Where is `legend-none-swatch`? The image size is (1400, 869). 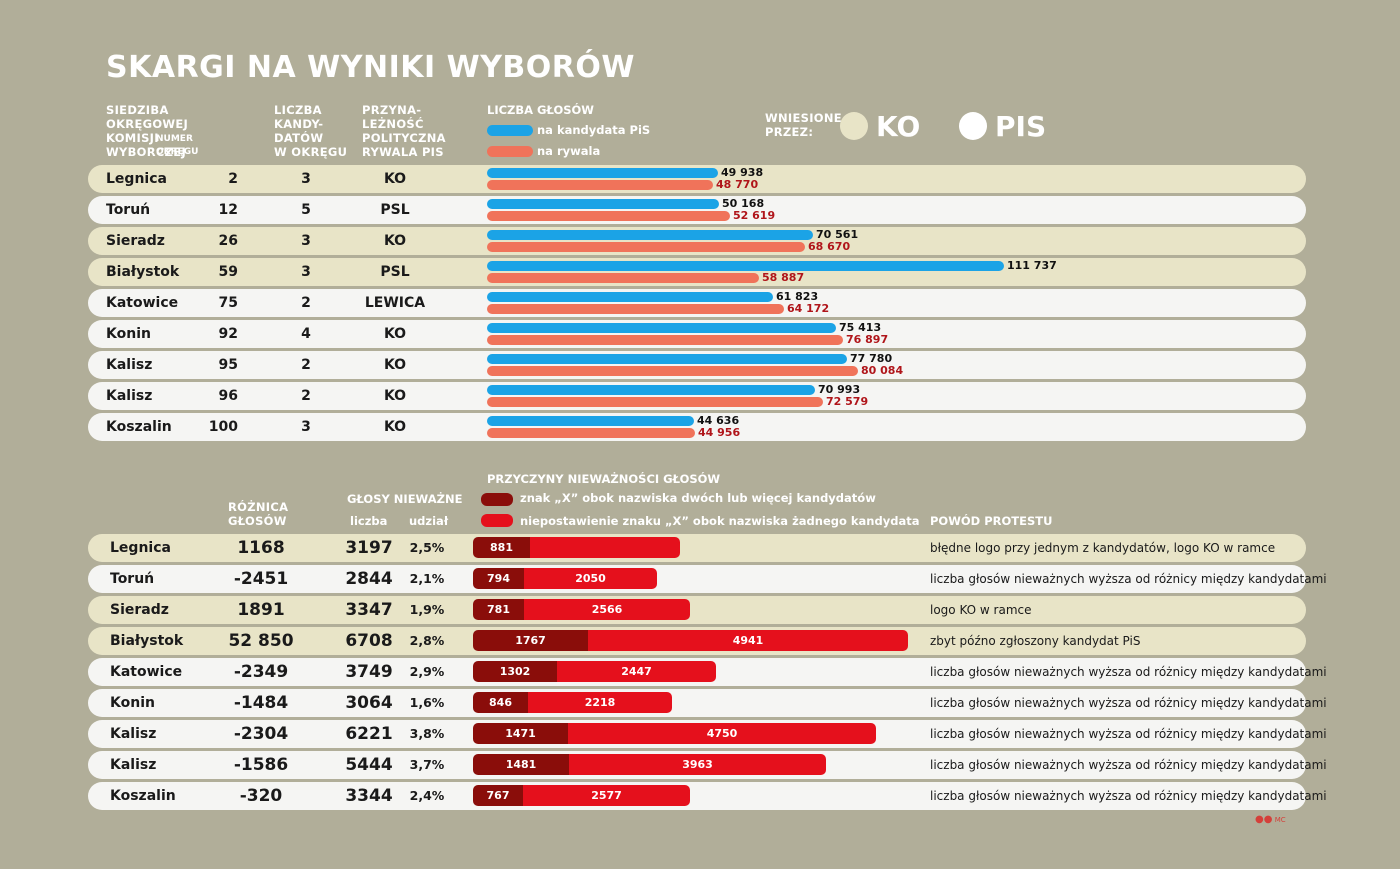
legend-none-swatch is located at coordinates (497, 520).